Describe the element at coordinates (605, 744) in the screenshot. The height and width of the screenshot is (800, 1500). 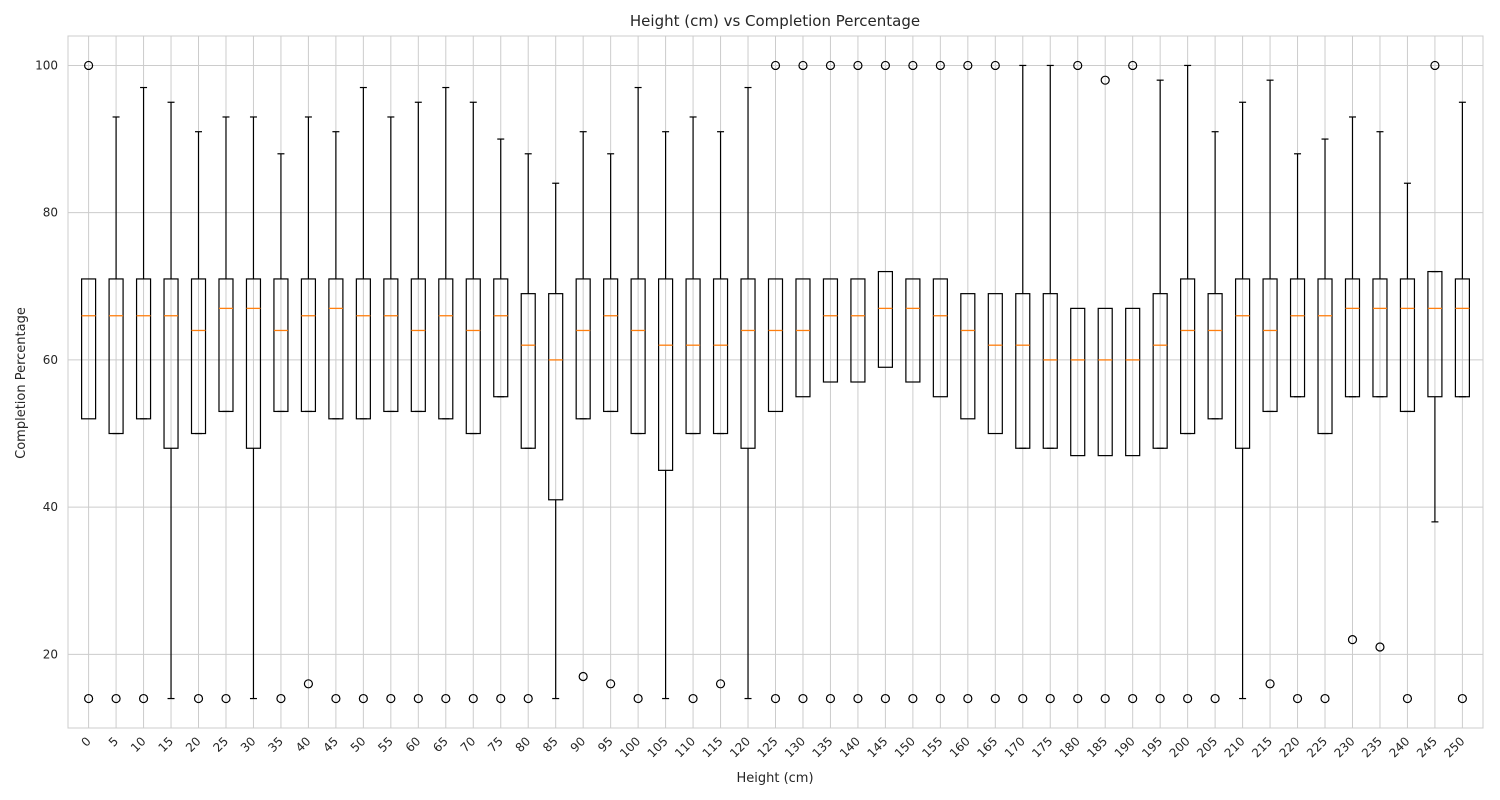
I see `x-tick-label: 95` at that location.